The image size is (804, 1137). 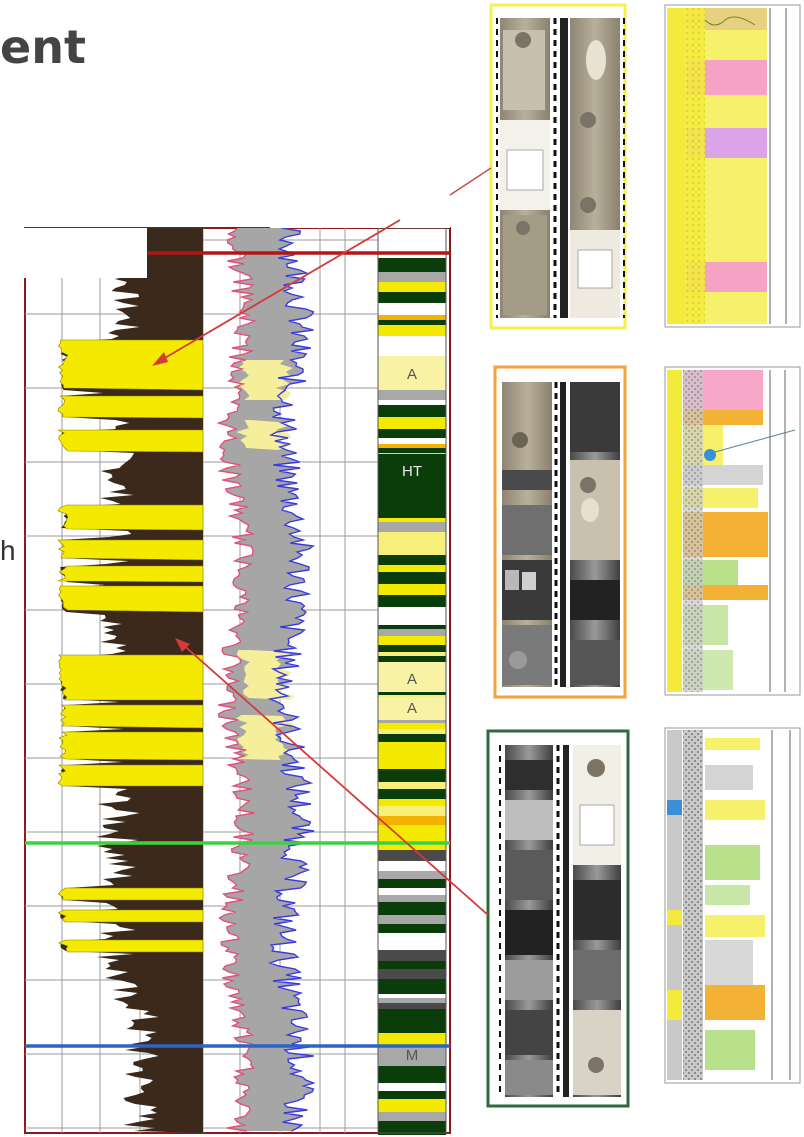 I want to click on redaction-box-top, so click(x=212, y=134).